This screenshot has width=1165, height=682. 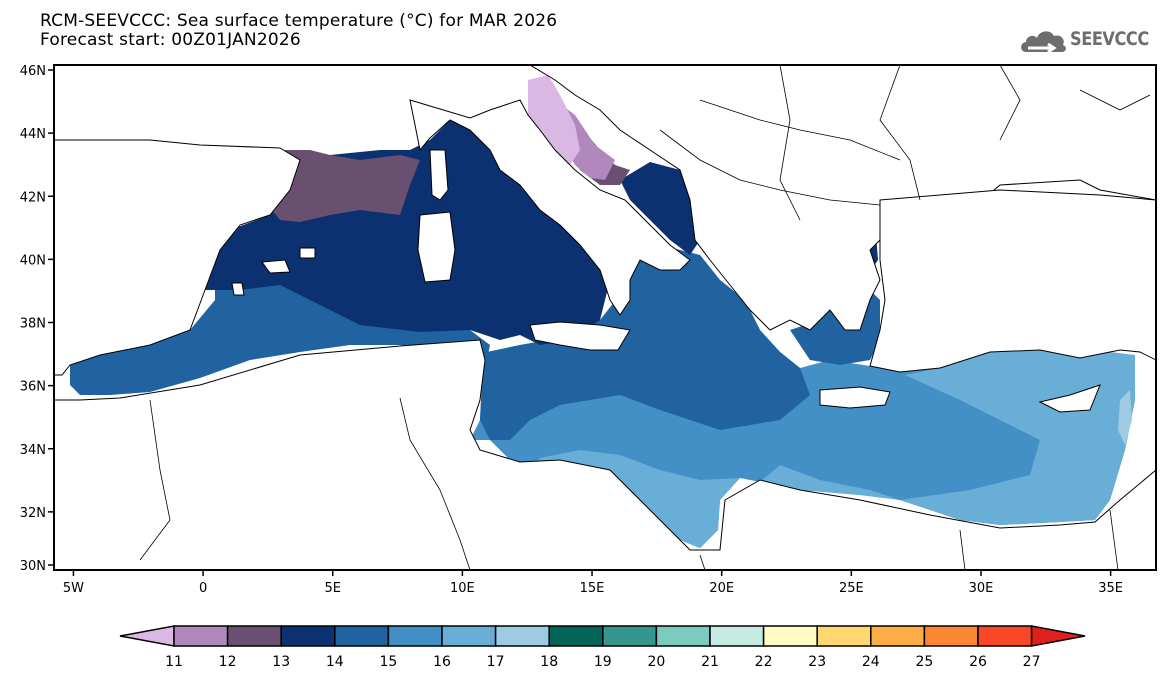 What do you see at coordinates (592, 588) in the screenshot?
I see `x-tick-label: 15E` at bounding box center [592, 588].